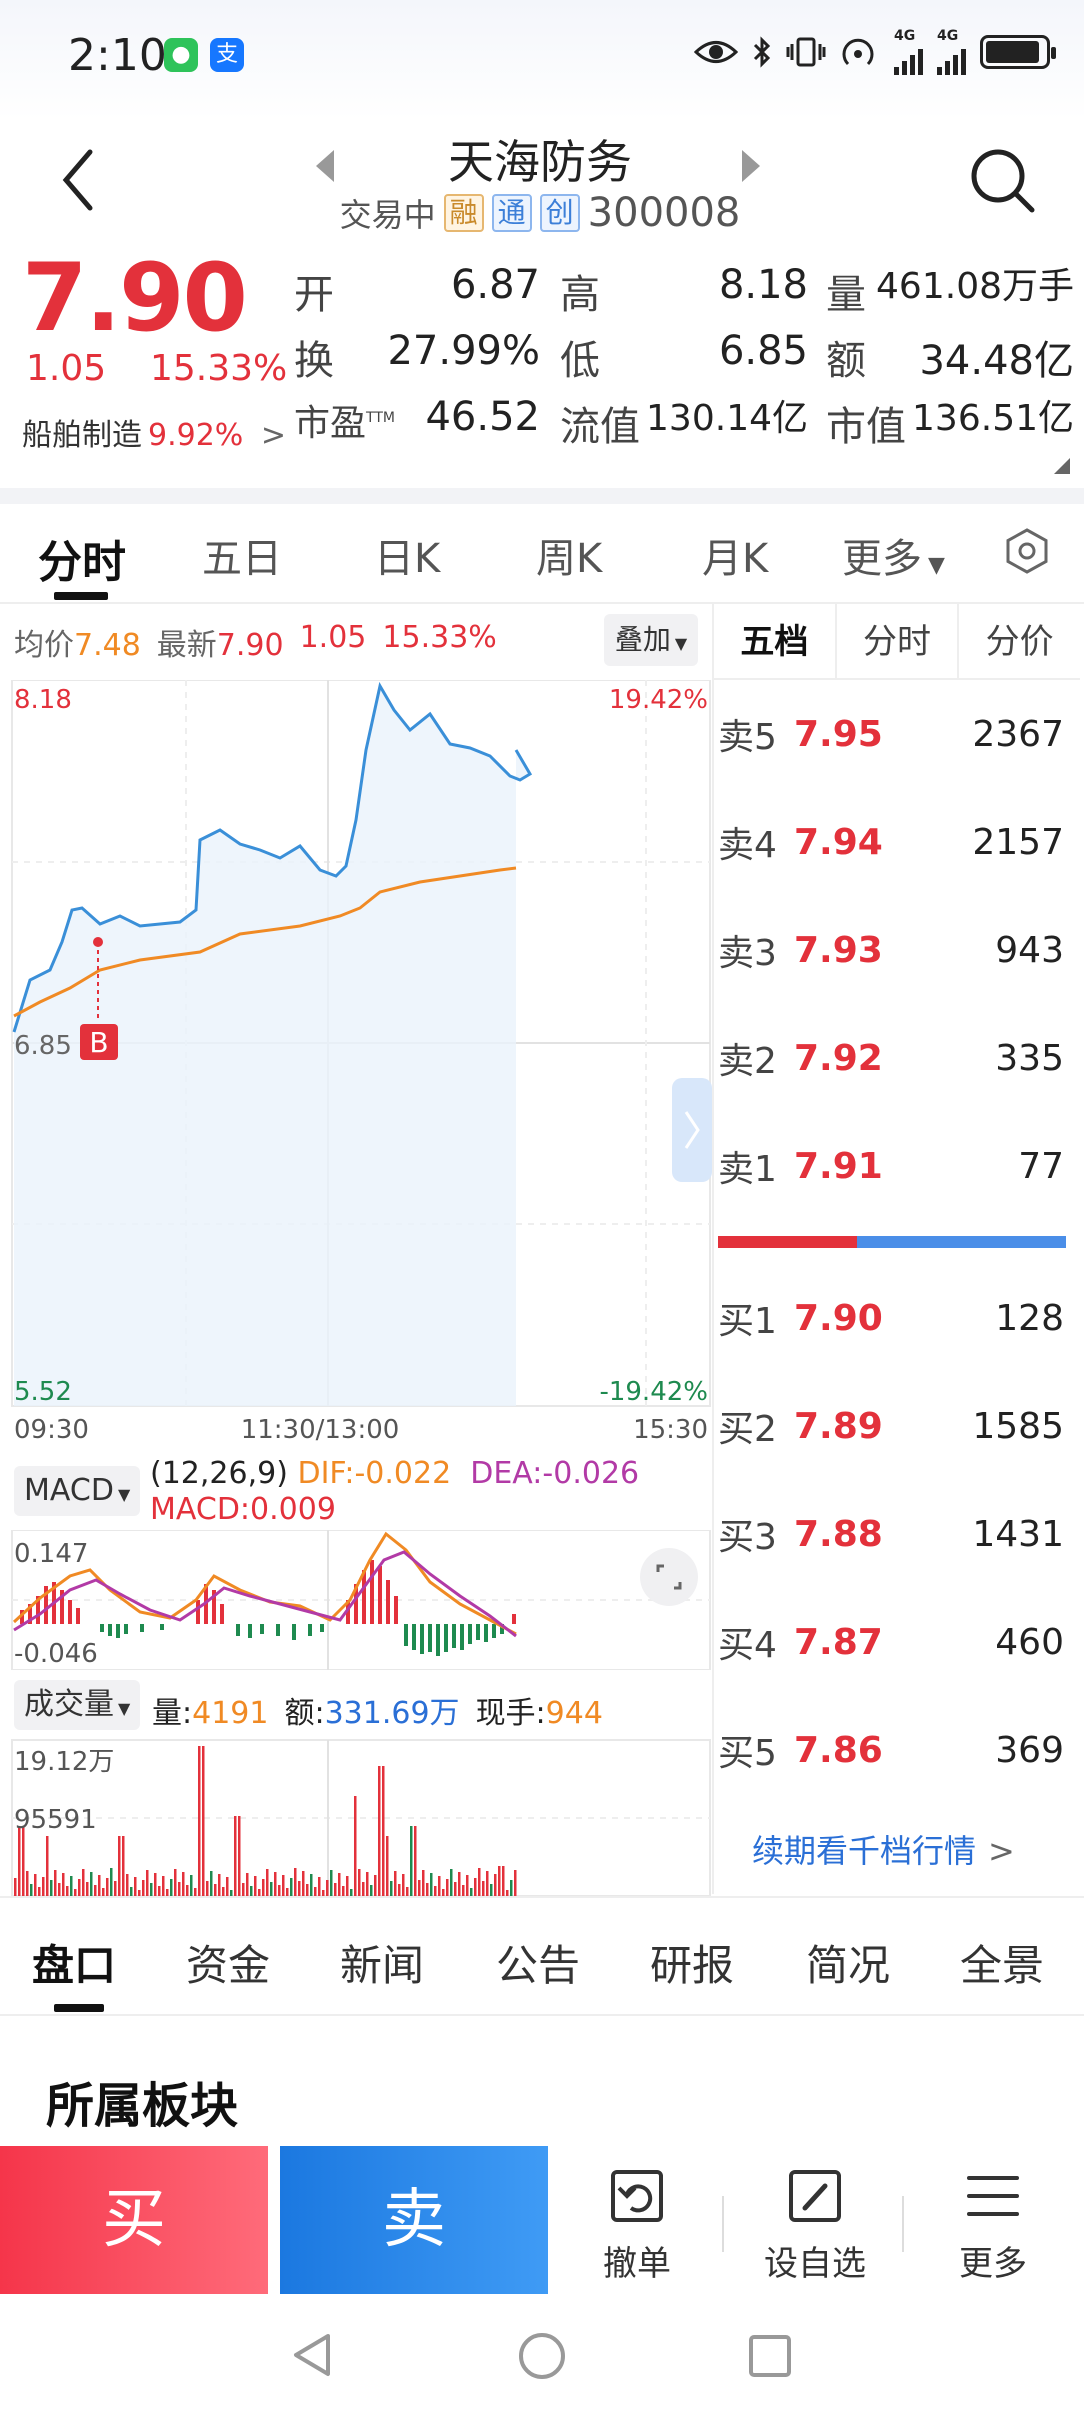 The height and width of the screenshot is (2412, 1084). I want to click on mkt-cap-value: 136.51亿, so click(993, 418).